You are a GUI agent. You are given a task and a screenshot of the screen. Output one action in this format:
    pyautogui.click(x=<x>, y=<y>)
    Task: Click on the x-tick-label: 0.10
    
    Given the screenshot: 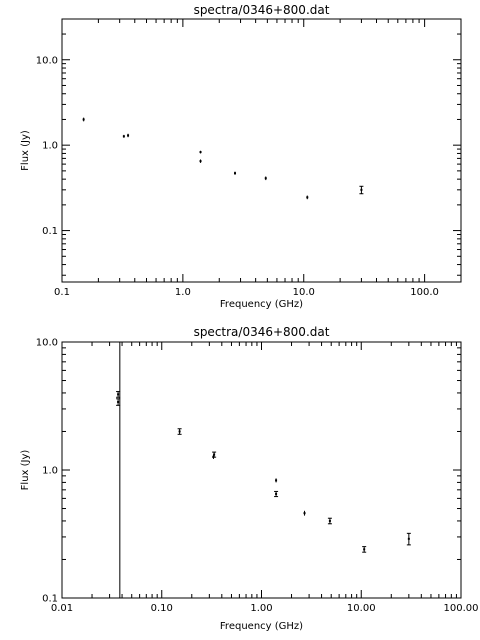 What is the action you would take?
    pyautogui.click(x=162, y=608)
    